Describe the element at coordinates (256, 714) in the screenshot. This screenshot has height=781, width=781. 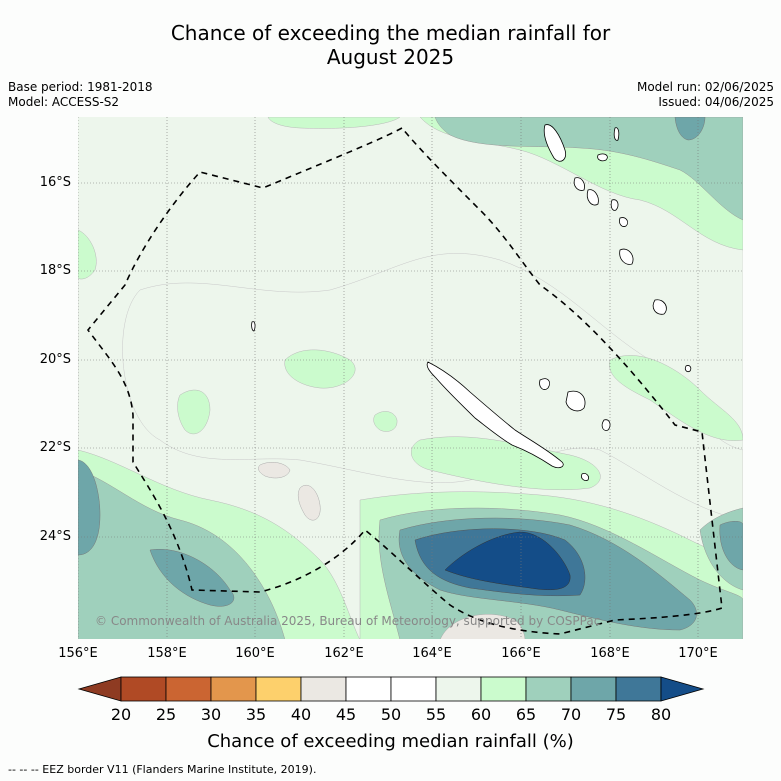
I see `colorbar-tick-label: 35` at that location.